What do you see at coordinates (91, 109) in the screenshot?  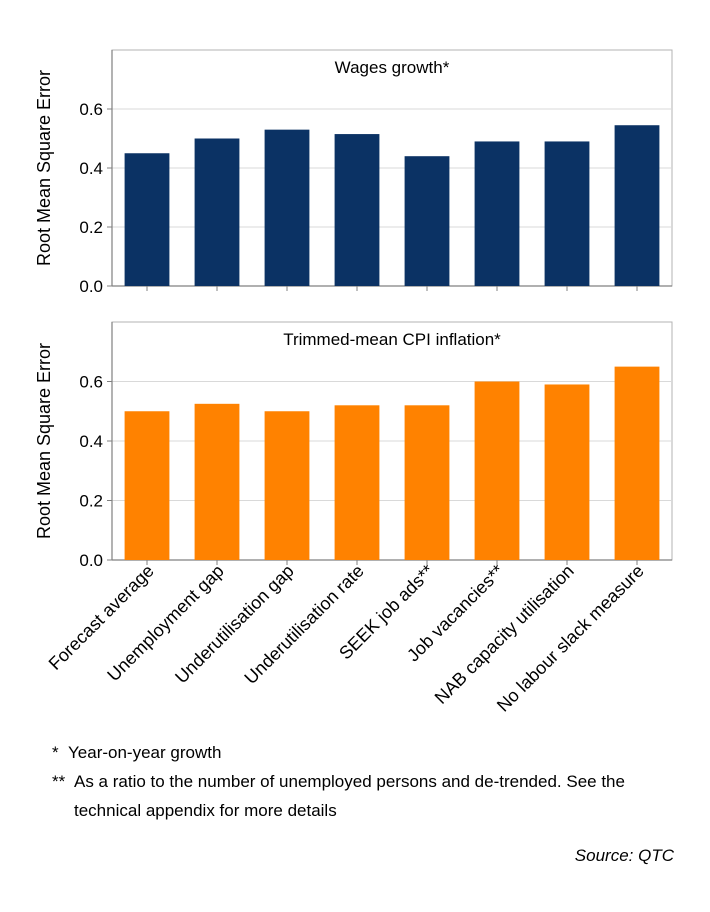 I see `panel-1-y-tick-label: 0.6` at bounding box center [91, 109].